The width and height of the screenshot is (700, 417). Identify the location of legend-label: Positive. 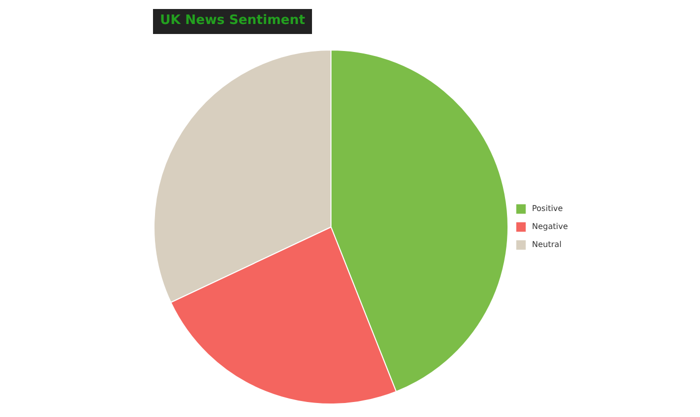
(547, 208).